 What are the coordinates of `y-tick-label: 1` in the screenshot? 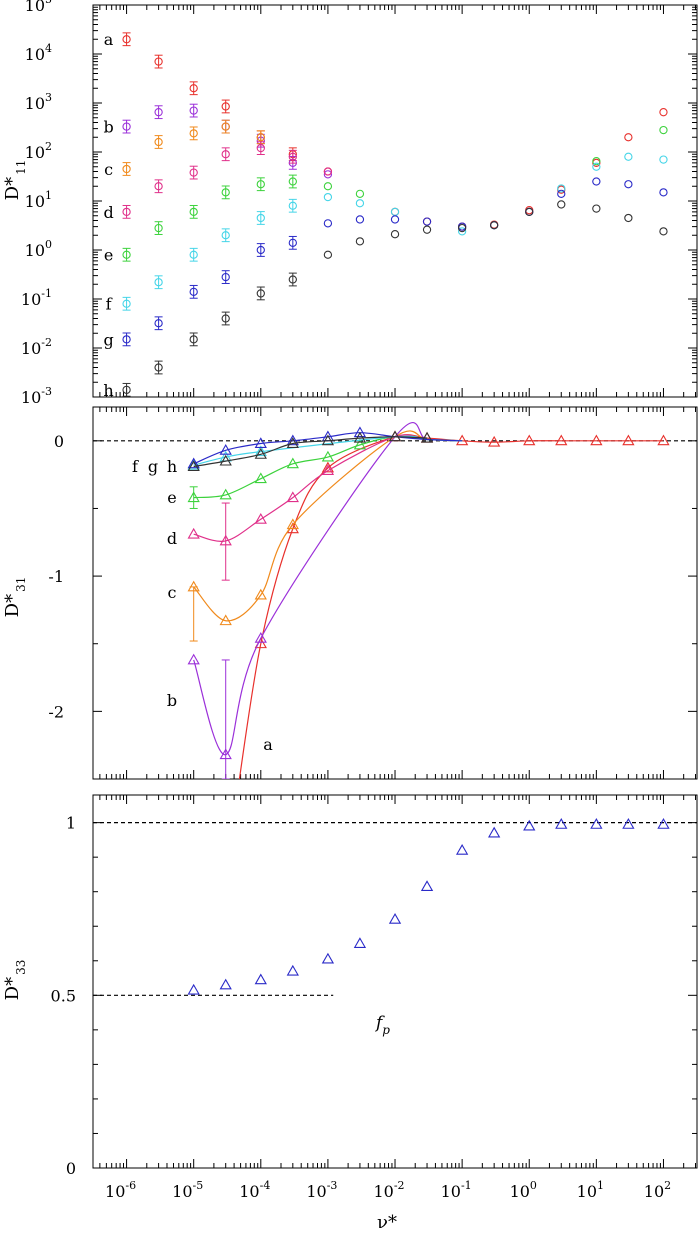 It's located at (71, 823).